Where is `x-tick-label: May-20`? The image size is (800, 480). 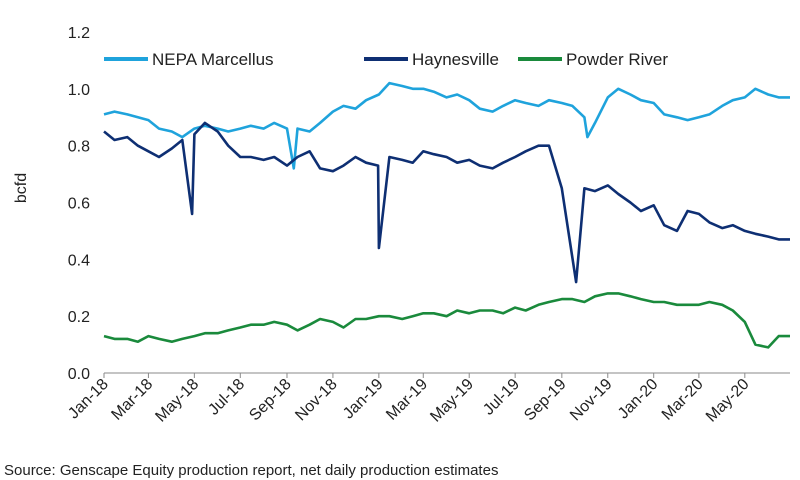
x-tick-label: May-20 is located at coordinates (728, 401).